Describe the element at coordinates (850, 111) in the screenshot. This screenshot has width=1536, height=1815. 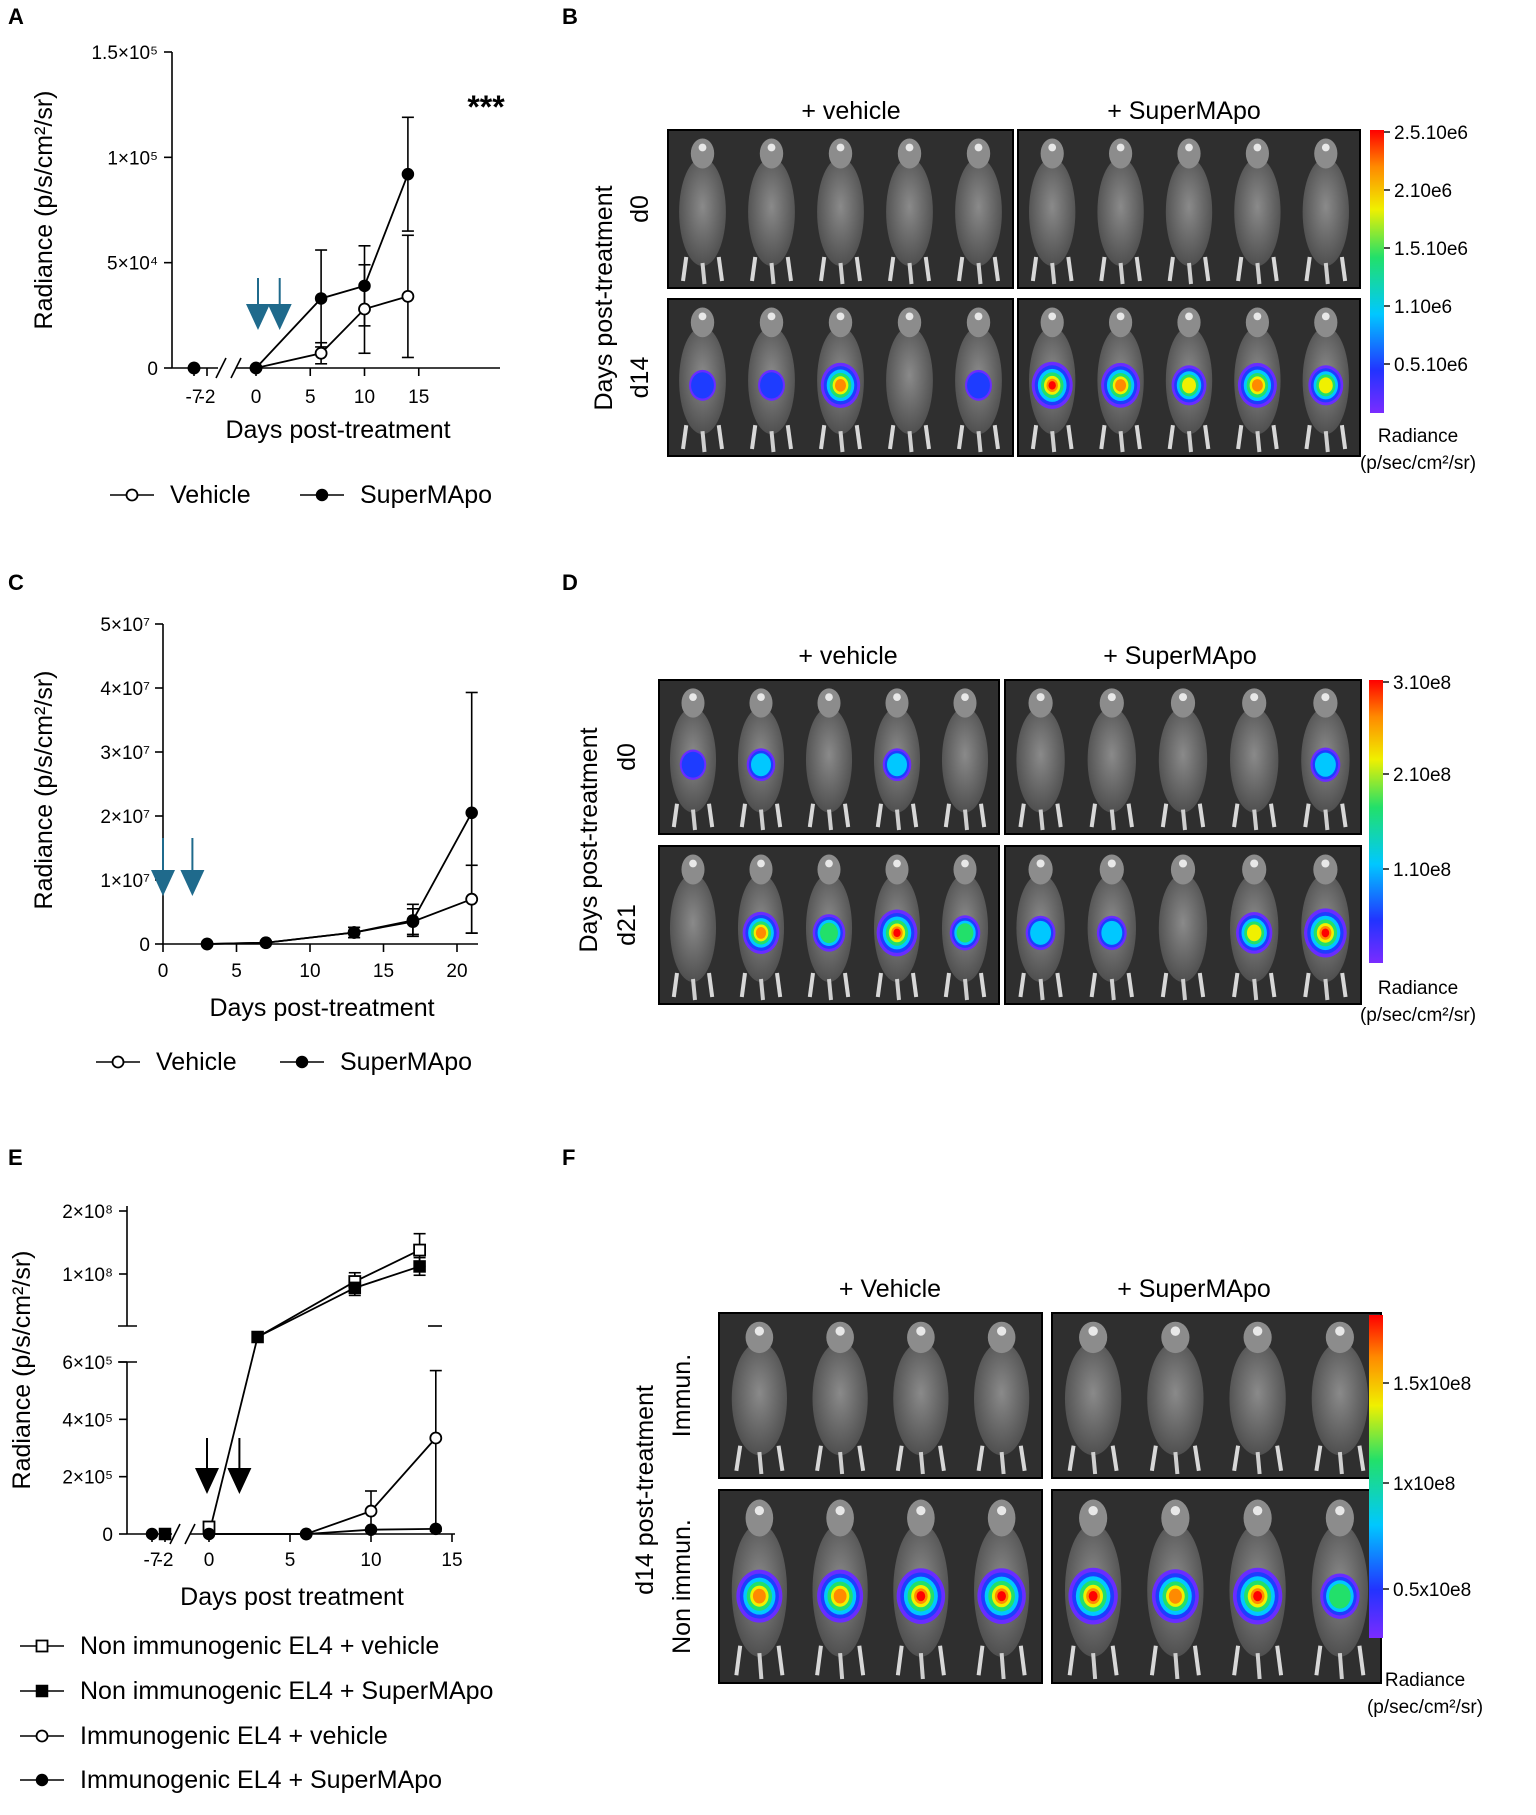
I see `imgB-col-header: + vehicle` at that location.